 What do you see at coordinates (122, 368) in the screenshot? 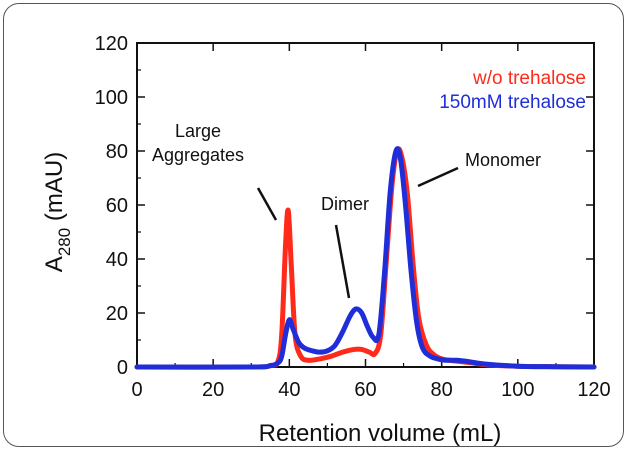
I see `y-tick-label: 0` at bounding box center [122, 368].